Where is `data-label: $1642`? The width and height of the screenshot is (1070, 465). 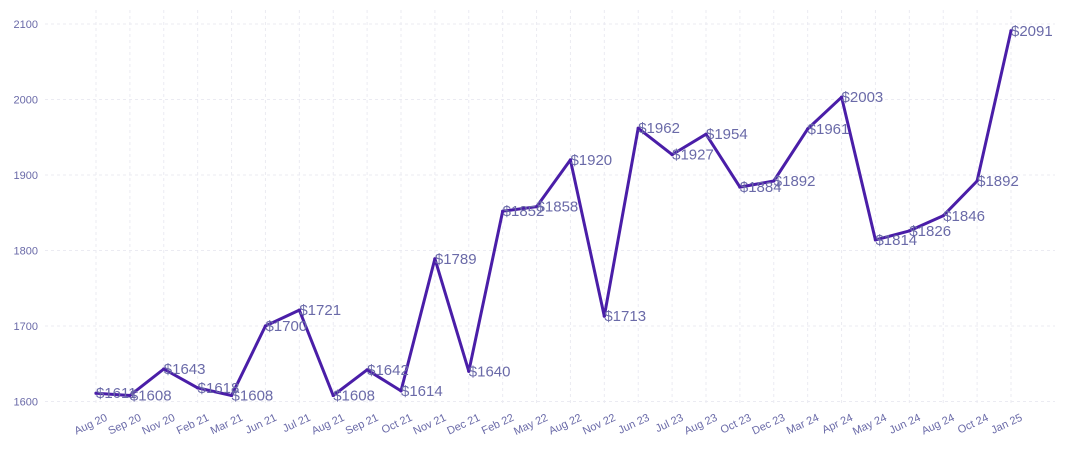
data-label: $1642 is located at coordinates (388, 370).